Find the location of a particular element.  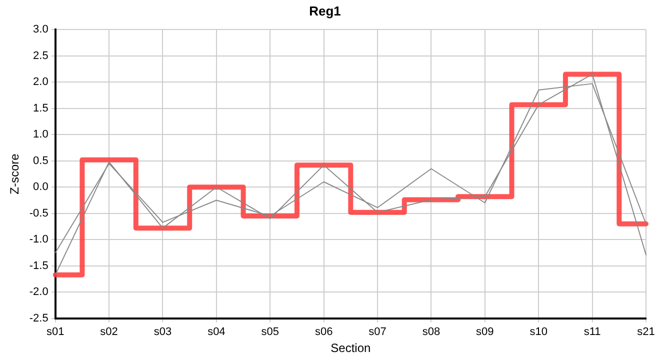

x-tick-label: s10 is located at coordinates (539, 332).